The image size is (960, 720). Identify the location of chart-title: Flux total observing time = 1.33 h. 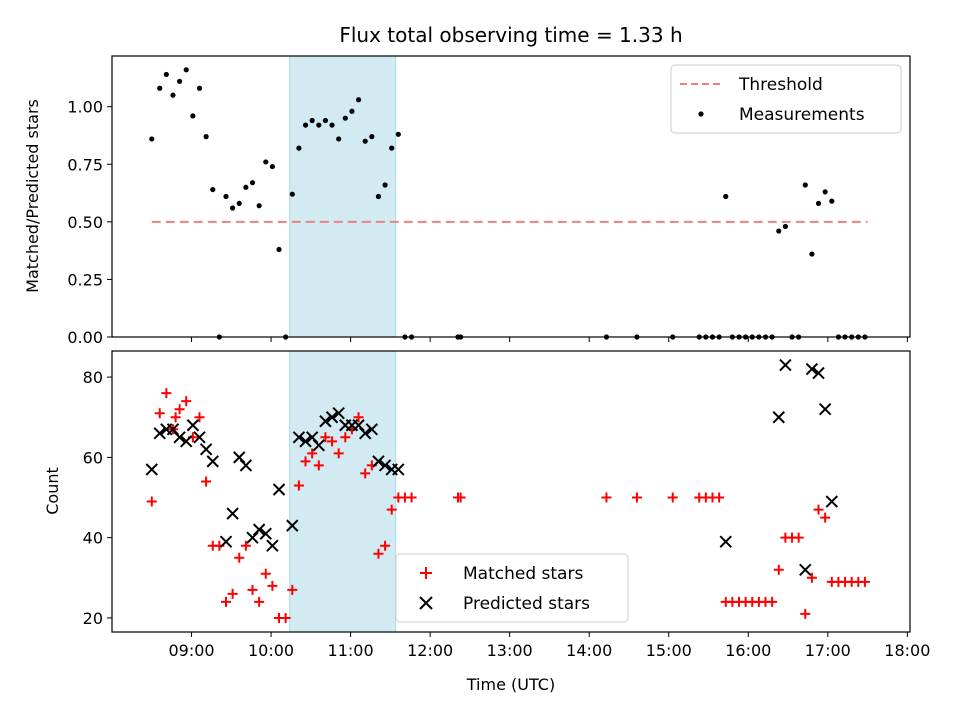
(510, 35).